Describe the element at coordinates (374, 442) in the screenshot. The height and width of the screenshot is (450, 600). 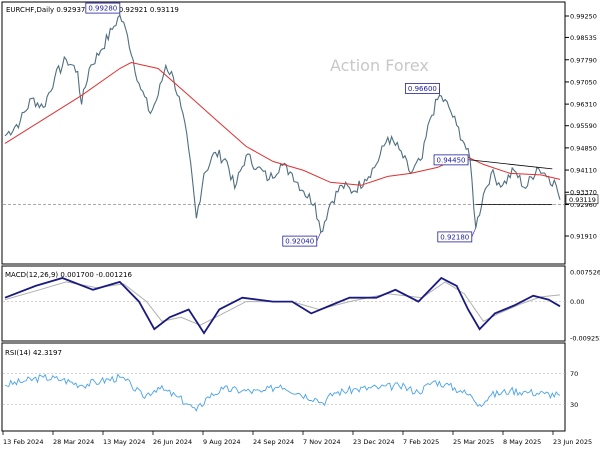
I see `x-tick-label: 23 Dec 2024` at that location.